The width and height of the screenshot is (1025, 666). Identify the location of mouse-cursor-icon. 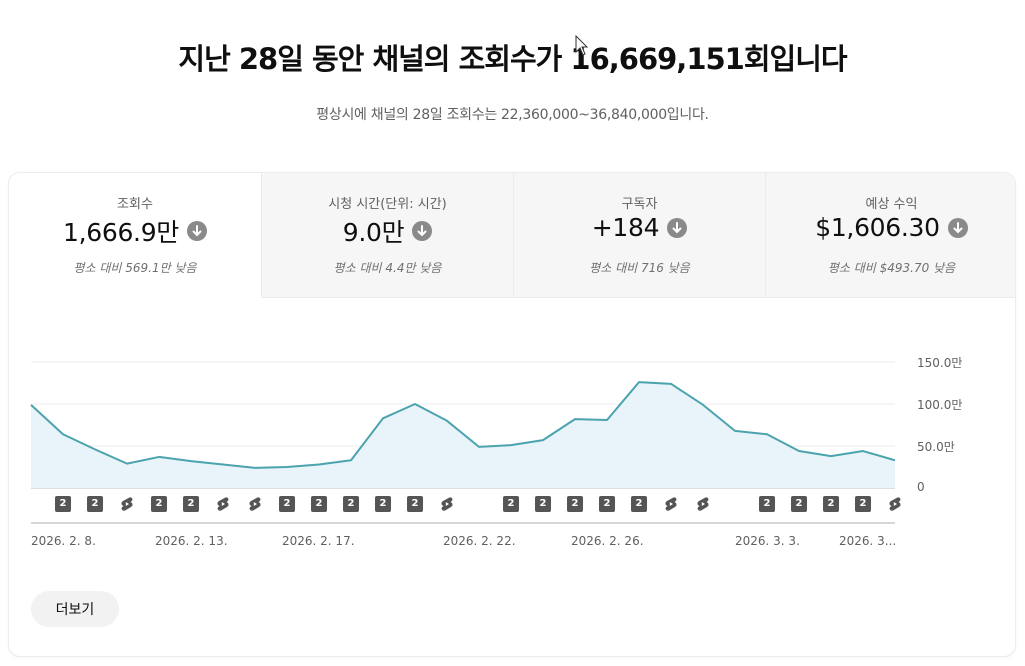
(582, 45).